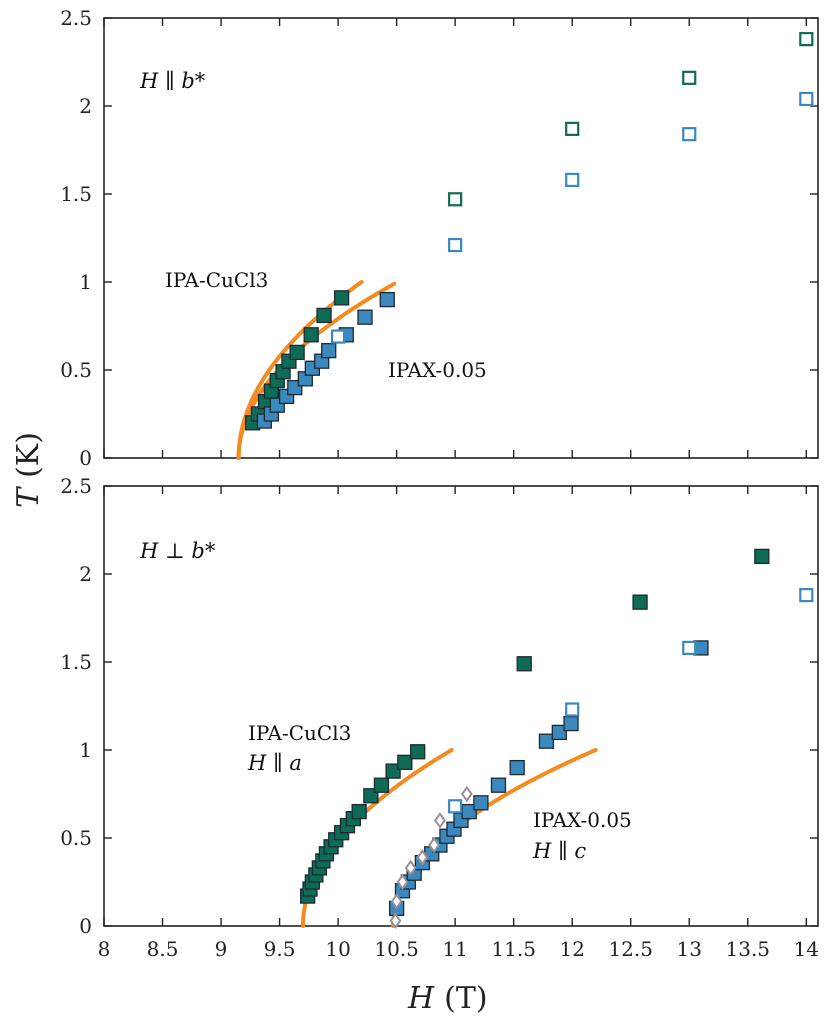 This screenshot has height=1026, width=830. Describe the element at coordinates (274, 763) in the screenshot. I see `bottom-ipa-sublabel: H ∥ a` at that location.